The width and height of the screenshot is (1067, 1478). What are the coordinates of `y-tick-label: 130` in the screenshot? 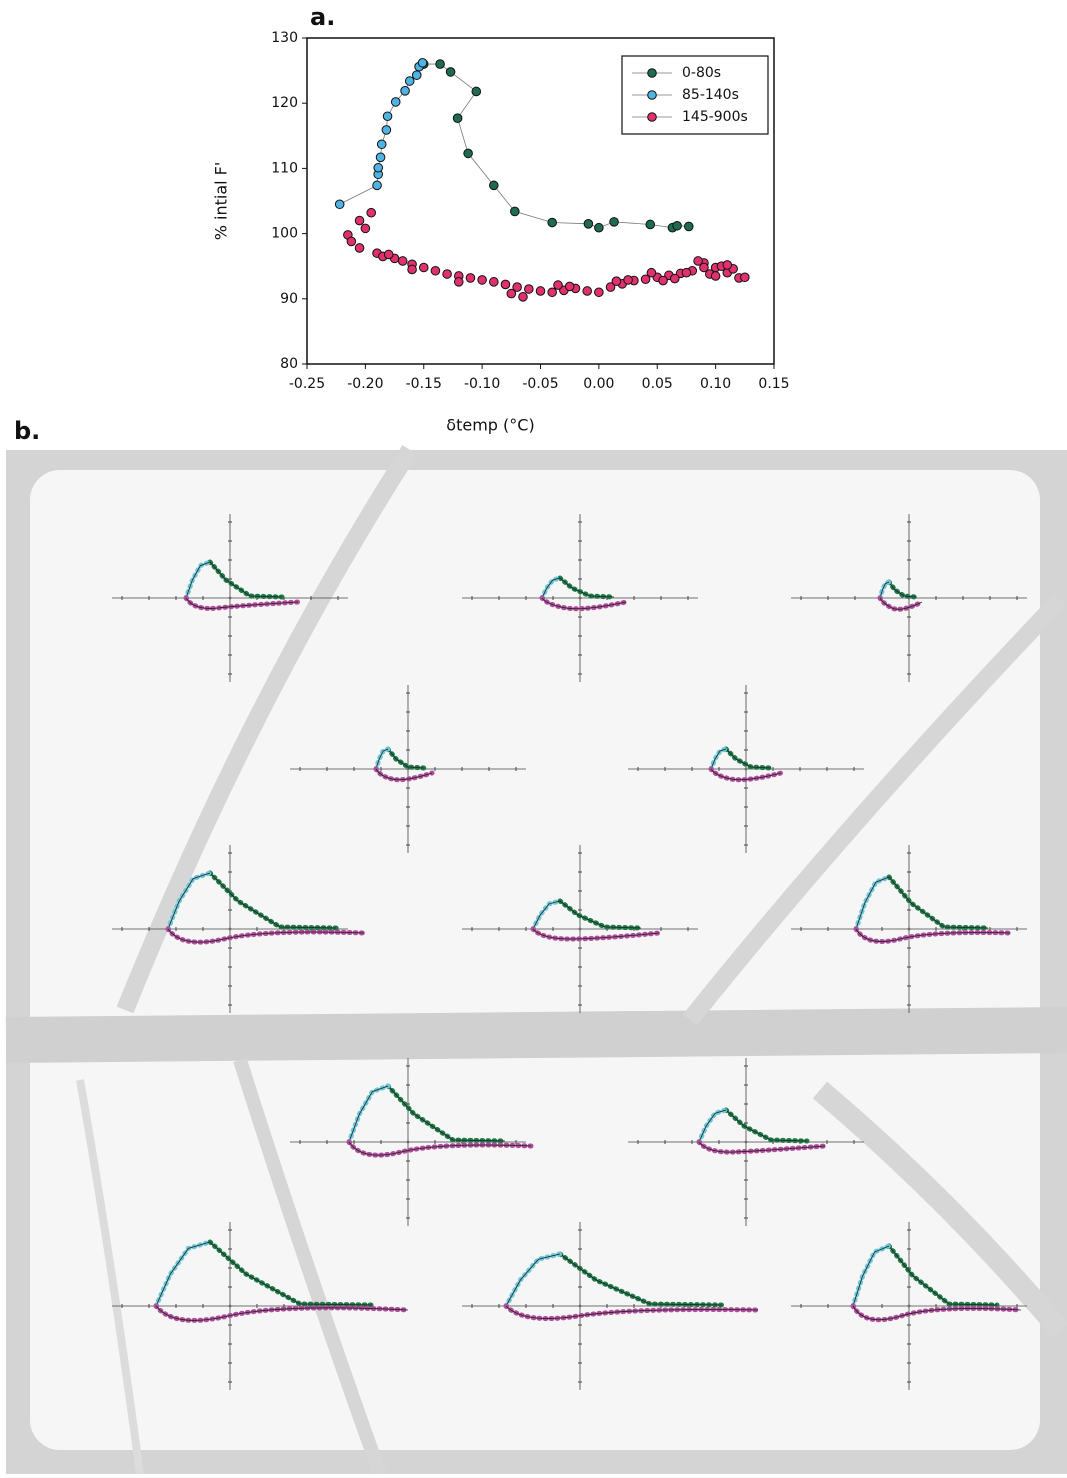 It's located at (284, 38).